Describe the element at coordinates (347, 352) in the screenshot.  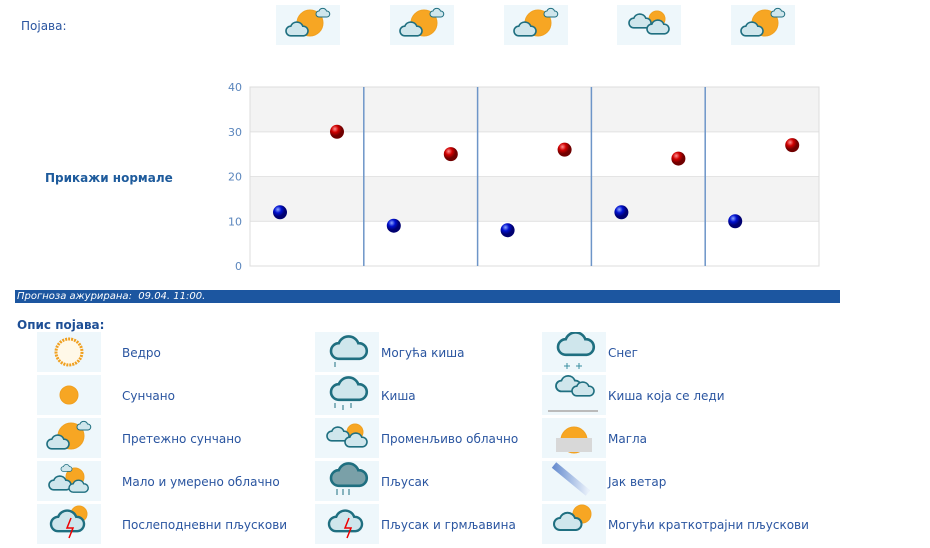
I see `chance-rain-icon` at that location.